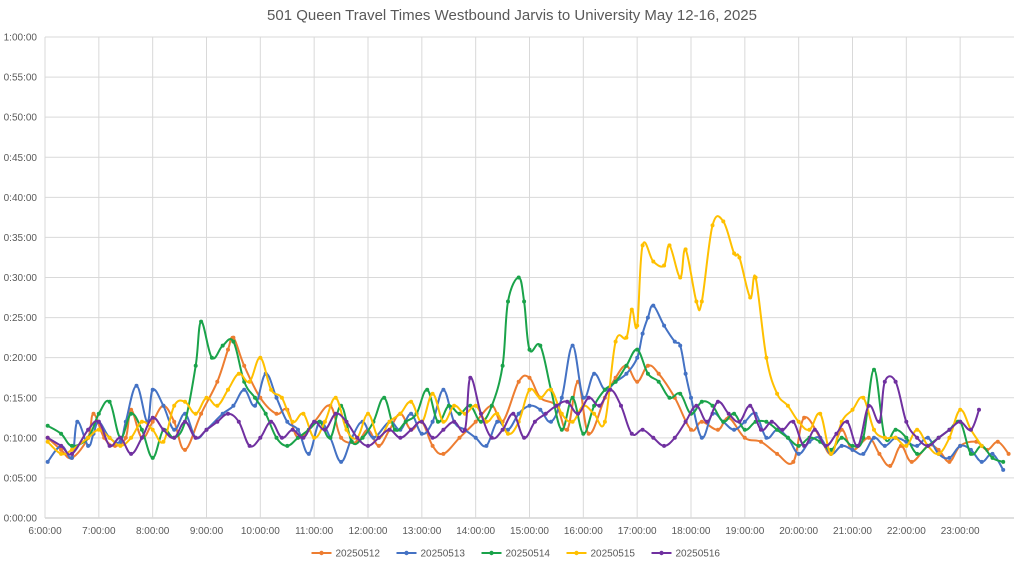  Describe the element at coordinates (21, 398) in the screenshot. I see `y-tick-label: 0:15:00` at that location.